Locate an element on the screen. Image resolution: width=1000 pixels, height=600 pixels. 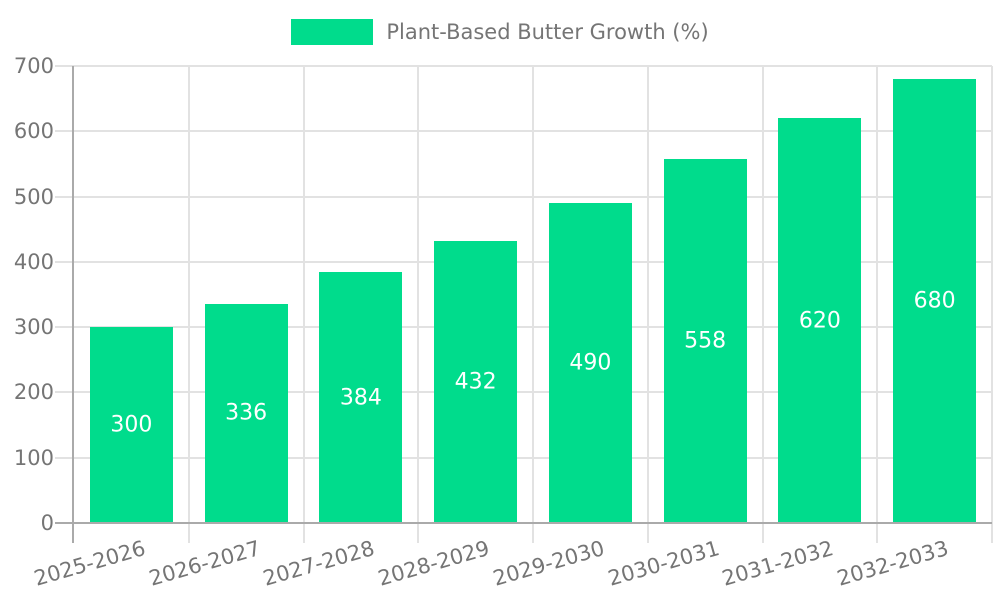
x-axis-tick-label: 2030-2031 is located at coordinates (663, 563).